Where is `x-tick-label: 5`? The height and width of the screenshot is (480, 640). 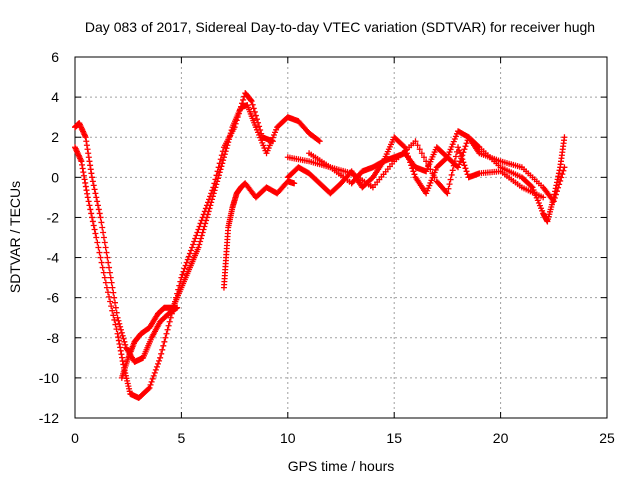 x-tick-label: 5 is located at coordinates (182, 438).